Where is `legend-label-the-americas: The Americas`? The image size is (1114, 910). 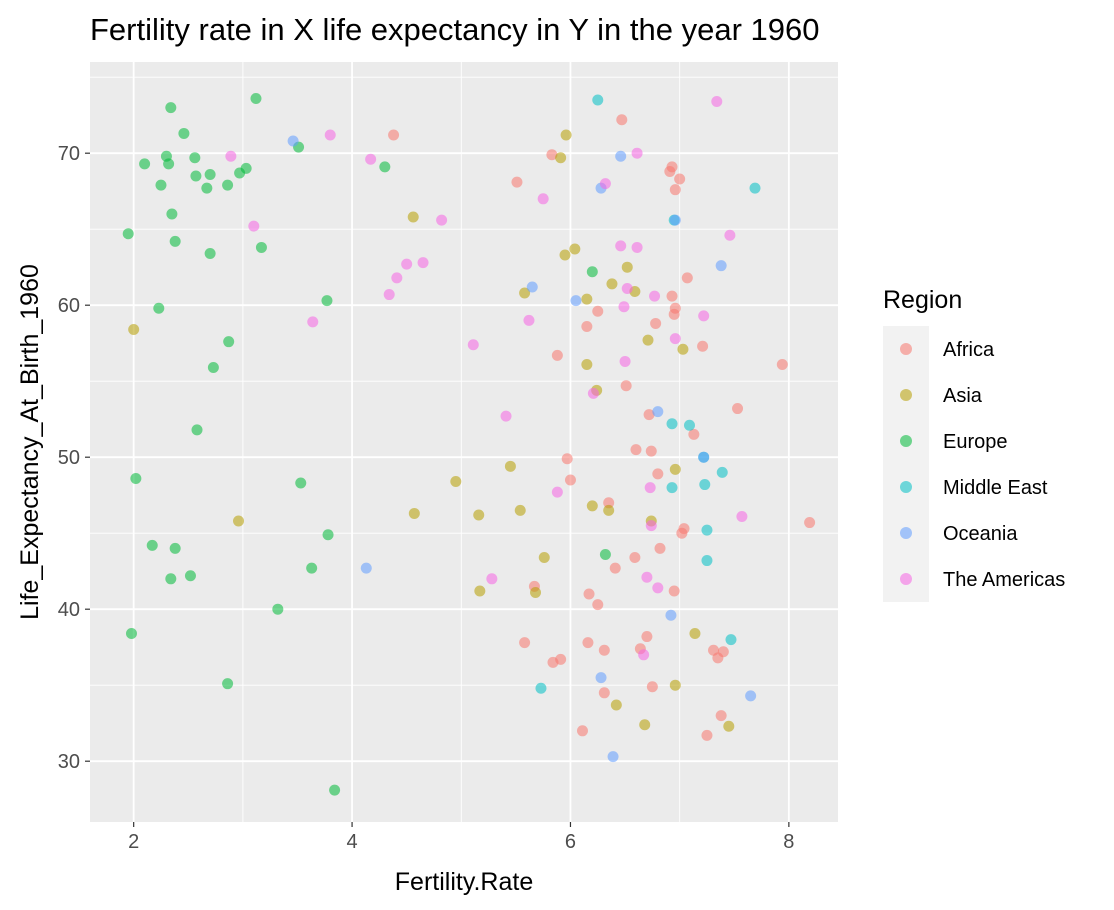
legend-label-the-americas: The Americas is located at coordinates (1004, 580).